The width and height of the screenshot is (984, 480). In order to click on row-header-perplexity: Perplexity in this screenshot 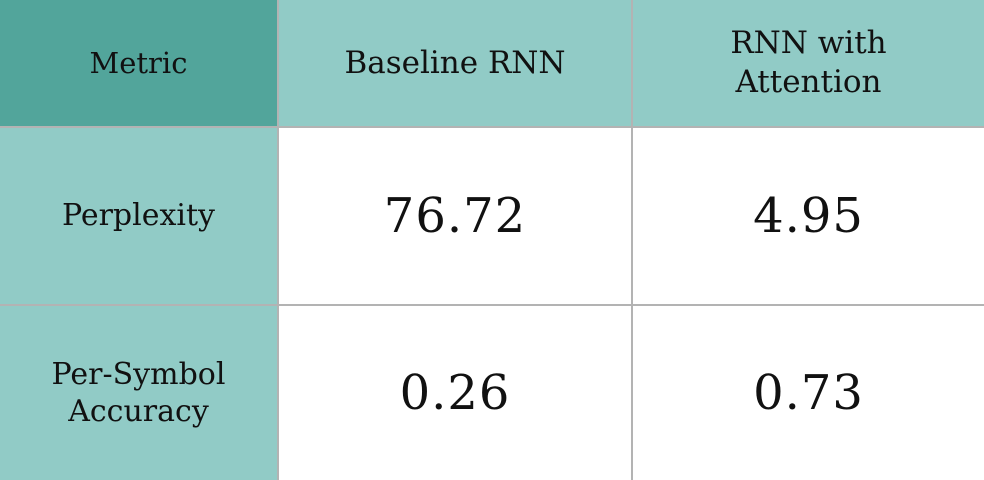, I will do `click(139, 217)`.